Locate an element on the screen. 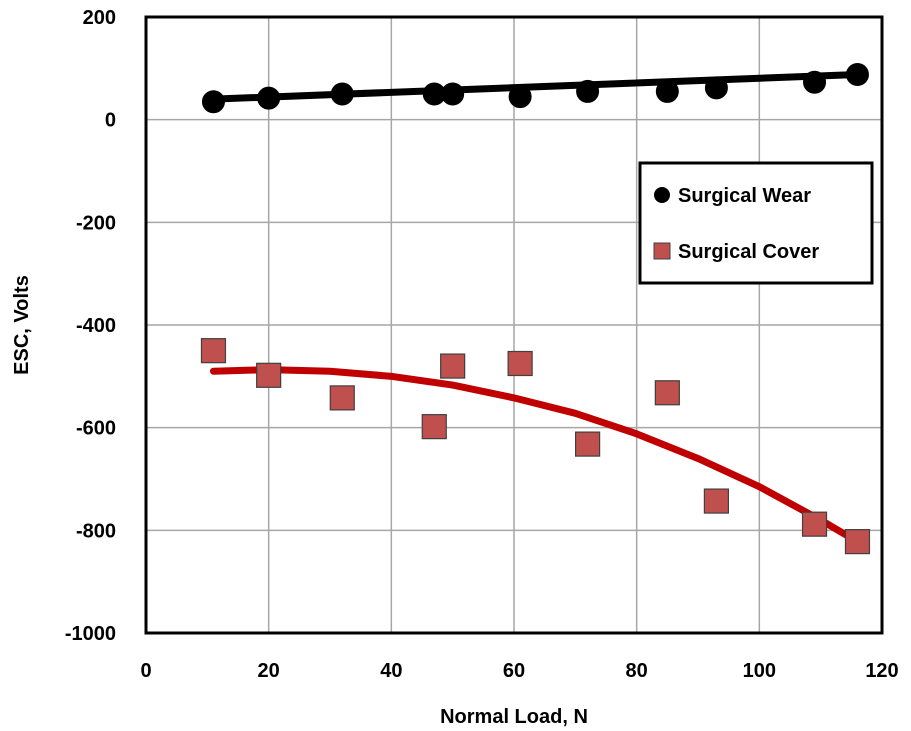 The height and width of the screenshot is (731, 911). y-tick-label: -600 is located at coordinates (96, 429).